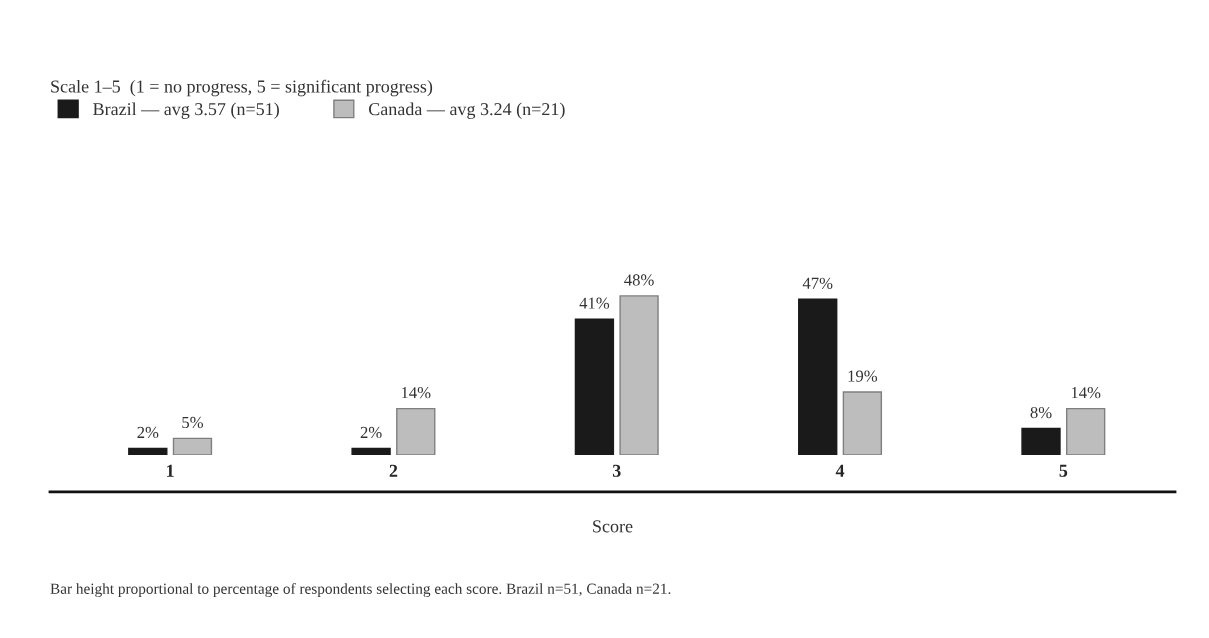  I want to click on data-label: 41%, so click(594, 303).